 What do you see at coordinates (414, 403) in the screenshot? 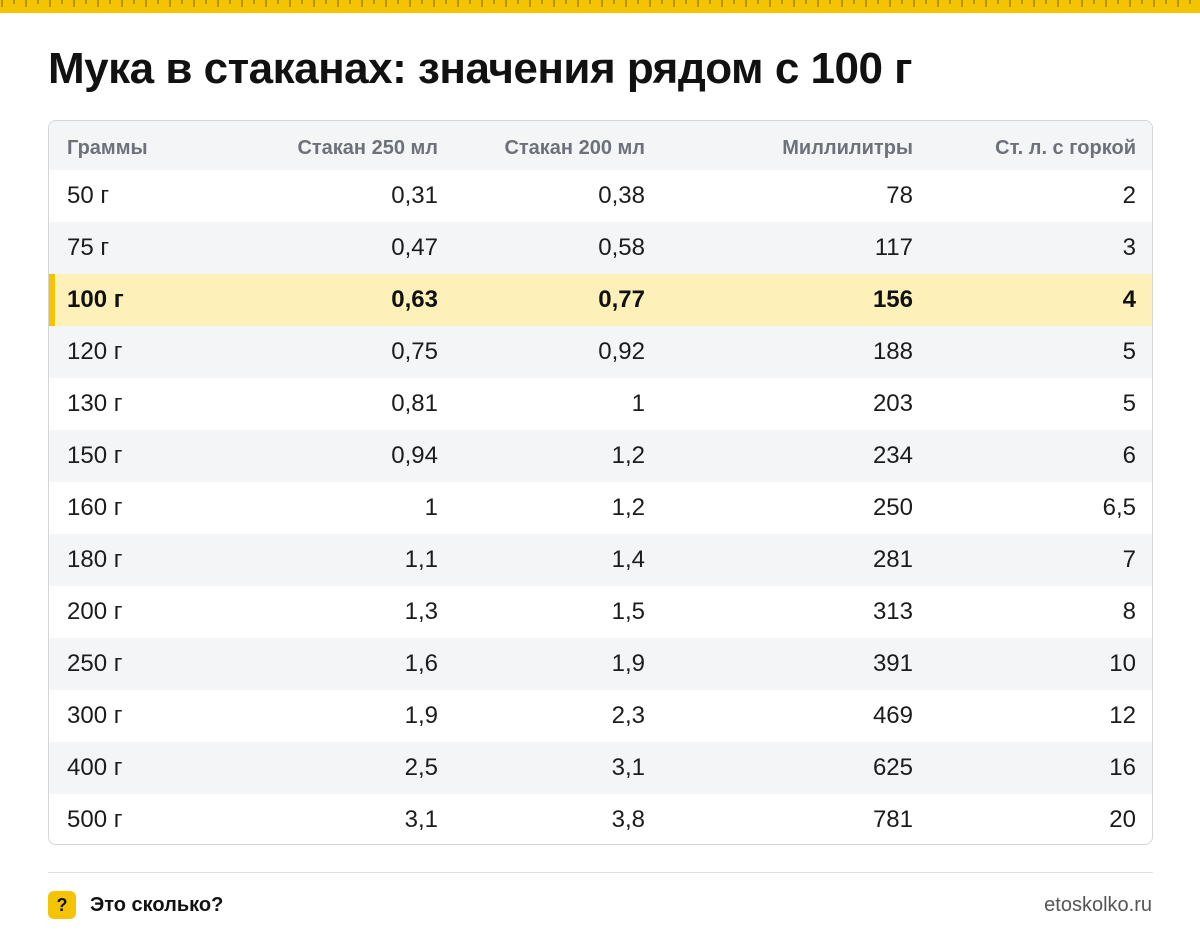
I see `cell-cup-250: 0,81` at bounding box center [414, 403].